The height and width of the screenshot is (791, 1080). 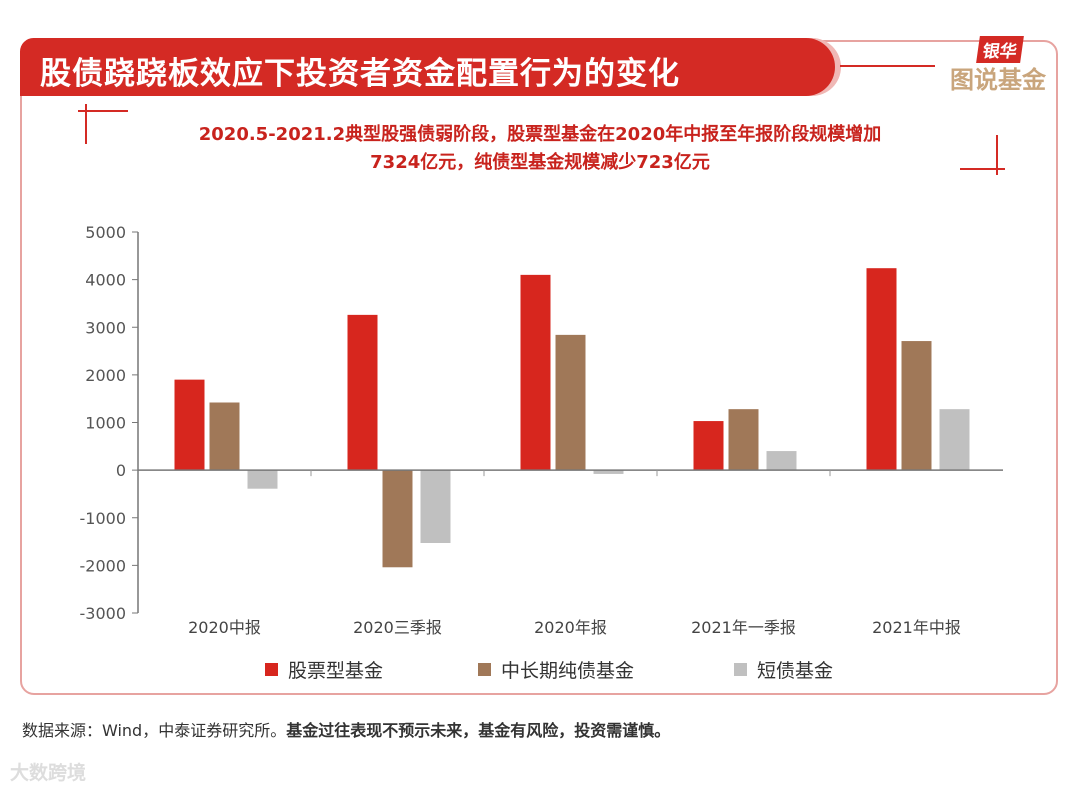 I want to click on x-tick-label: 2020中报, so click(x=224, y=627).